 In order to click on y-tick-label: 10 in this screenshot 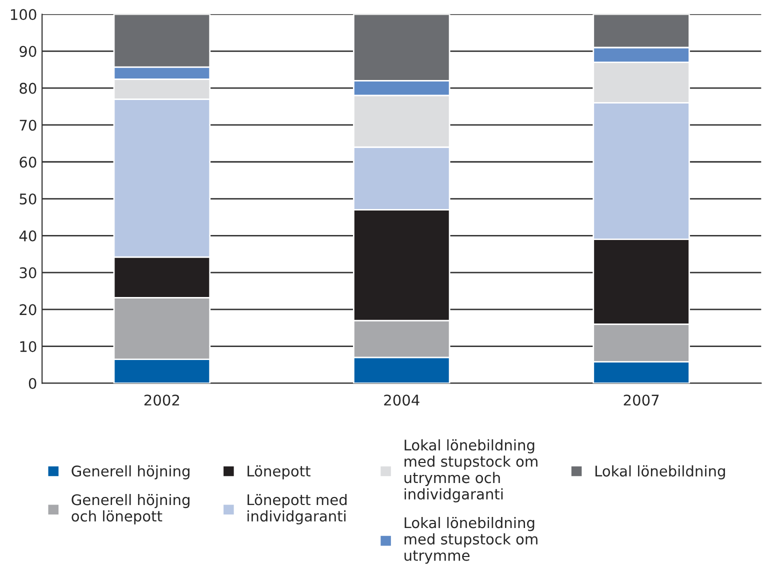, I will do `click(28, 346)`.